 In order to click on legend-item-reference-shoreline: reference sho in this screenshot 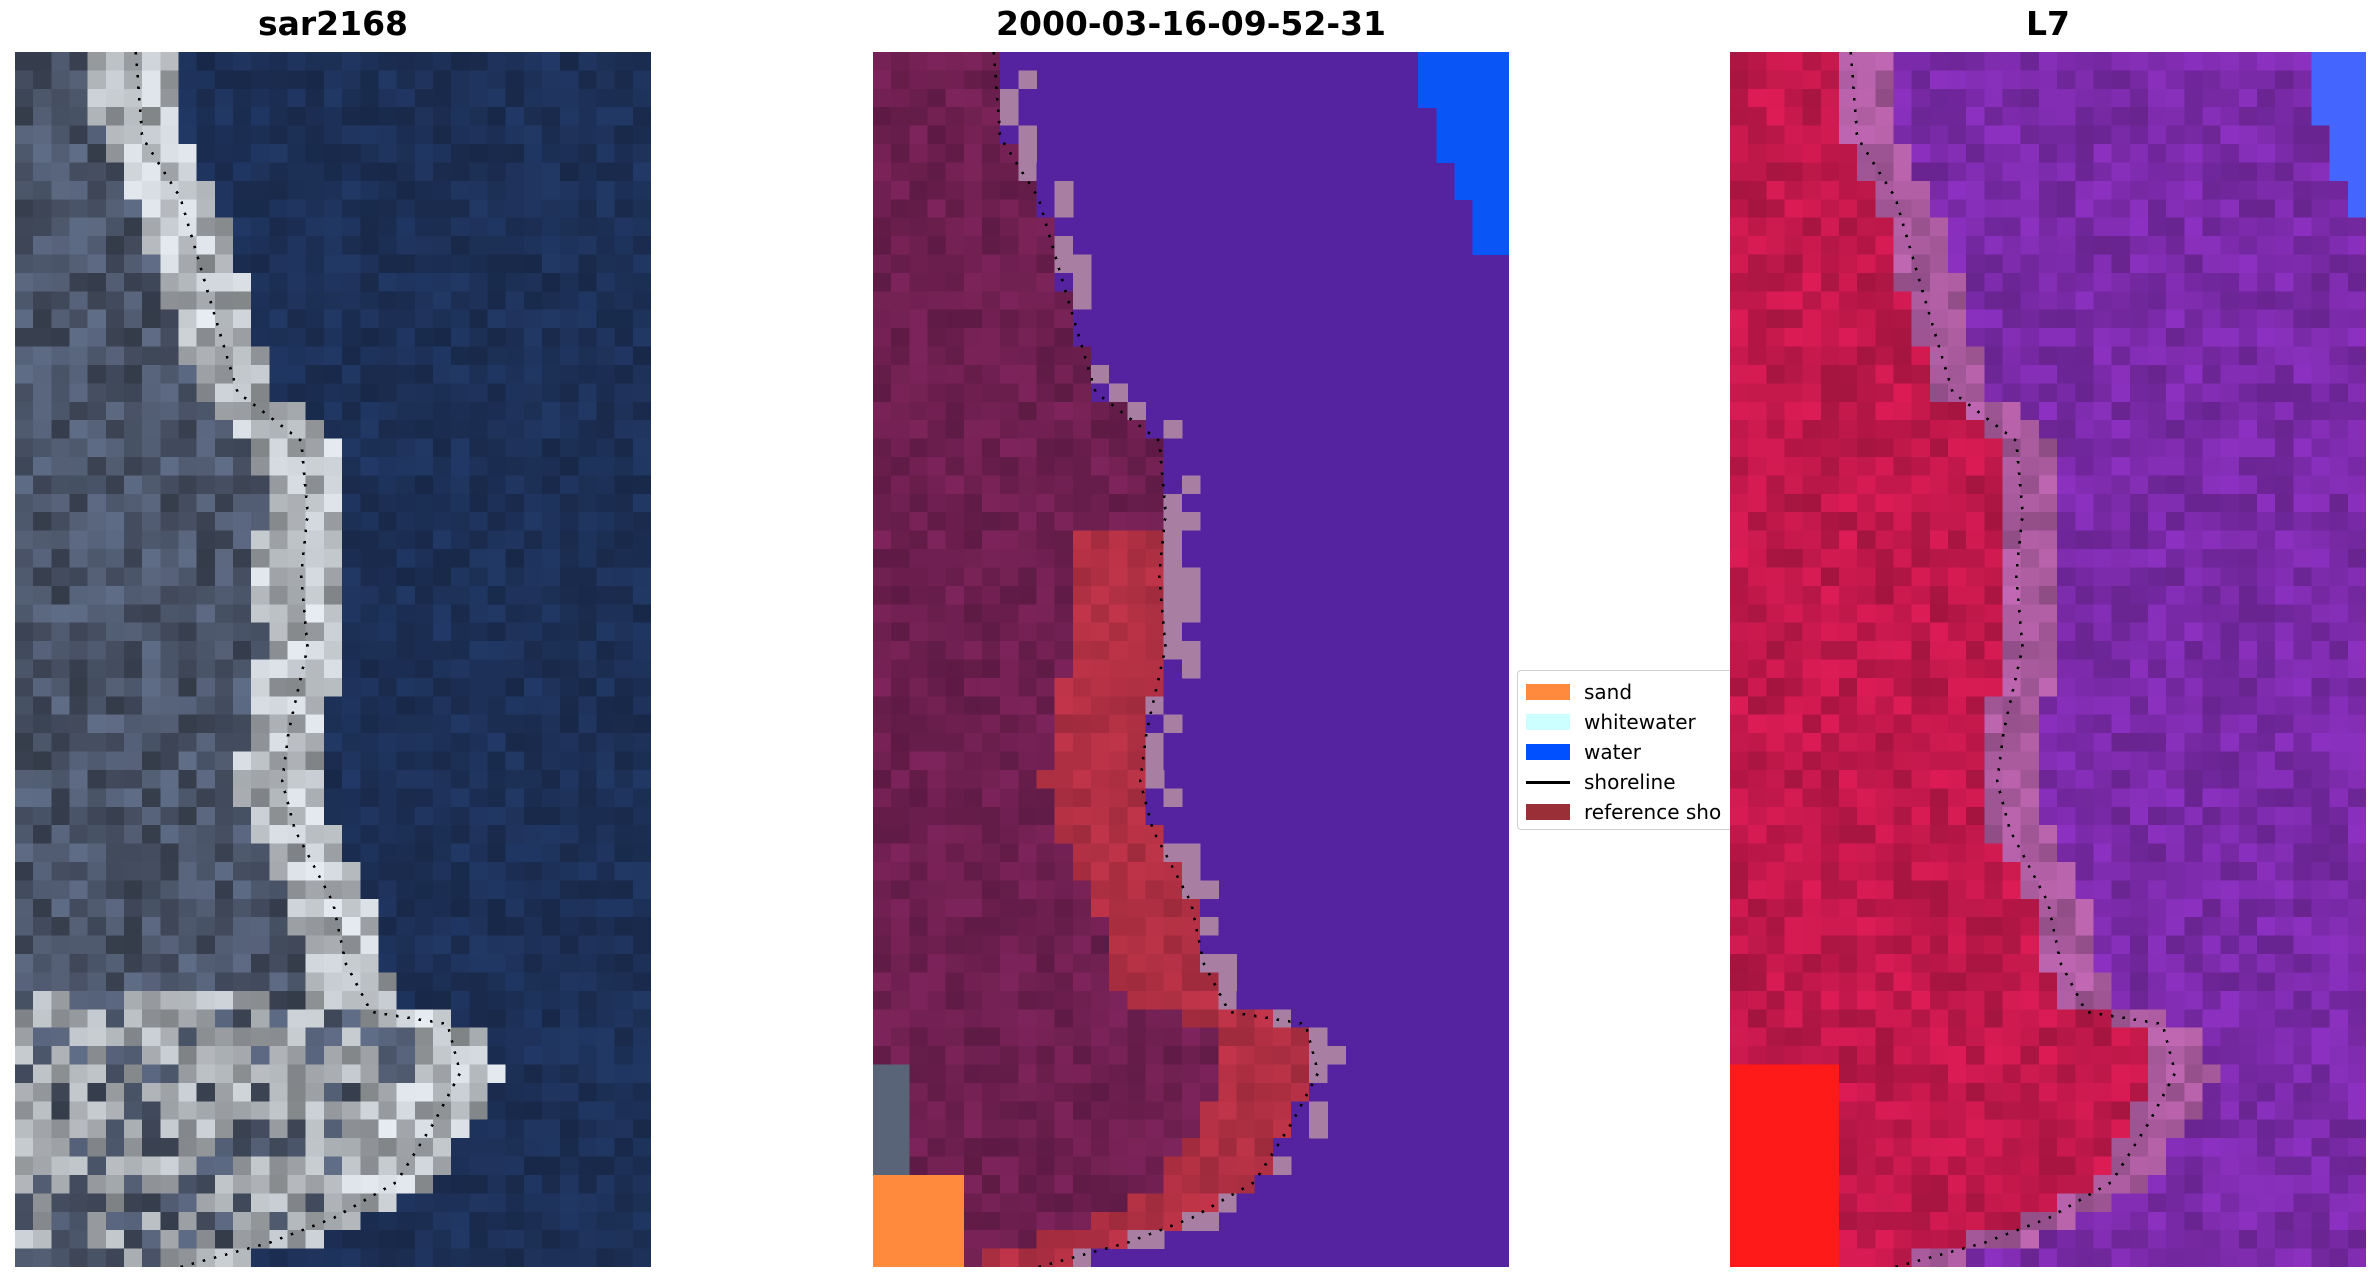, I will do `click(1624, 812)`.